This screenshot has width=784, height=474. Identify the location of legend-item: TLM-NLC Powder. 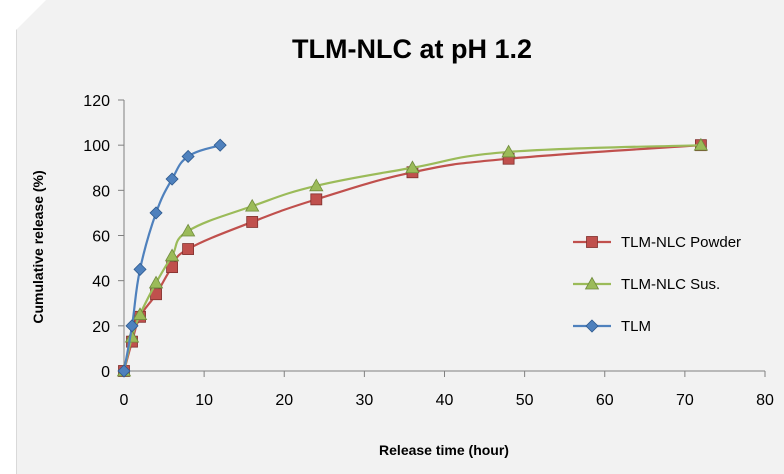
(657, 242).